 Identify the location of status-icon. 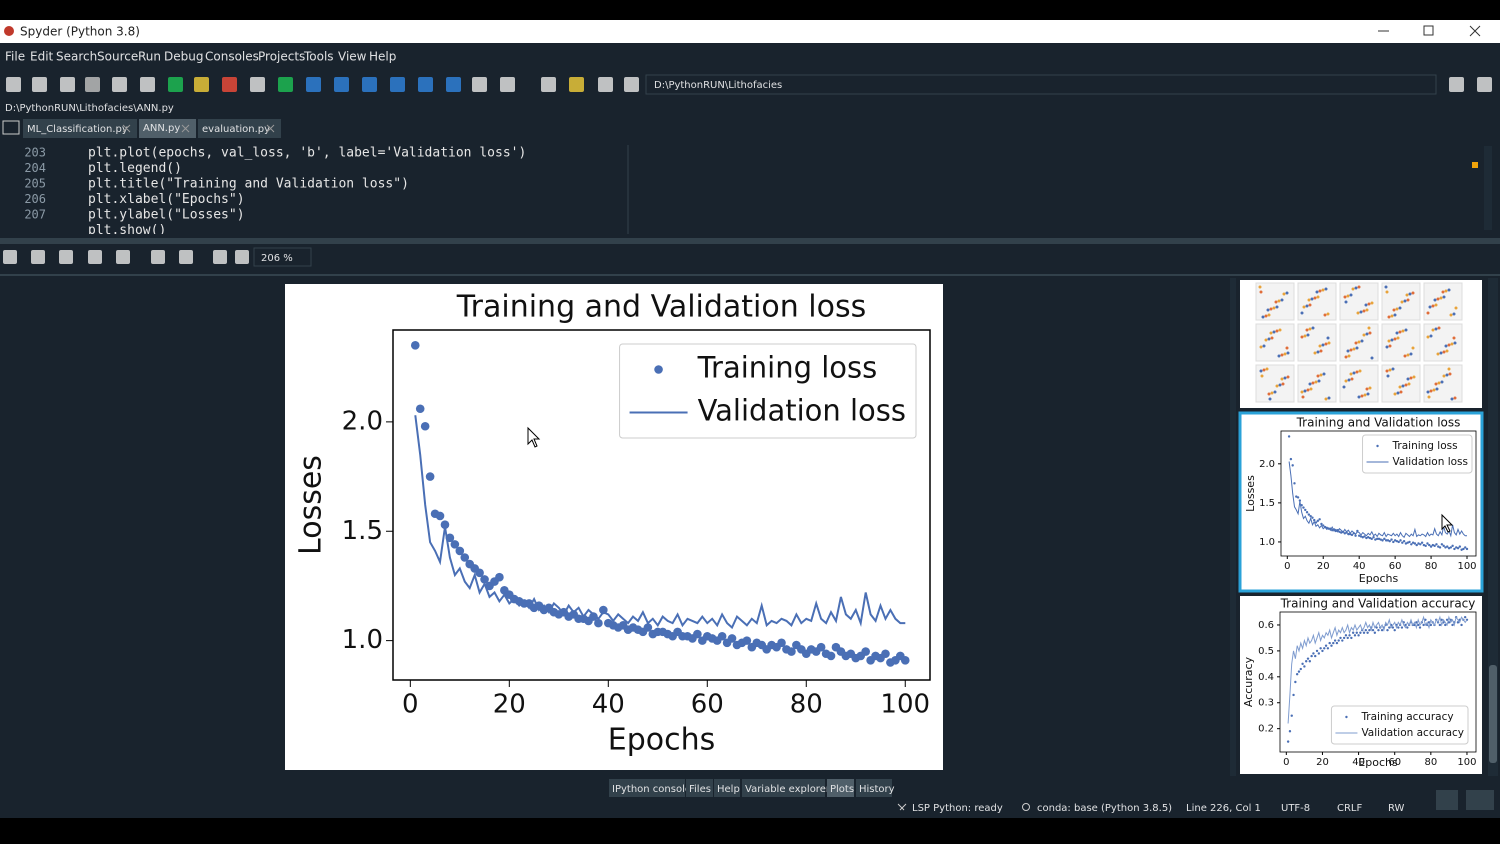
(902, 807).